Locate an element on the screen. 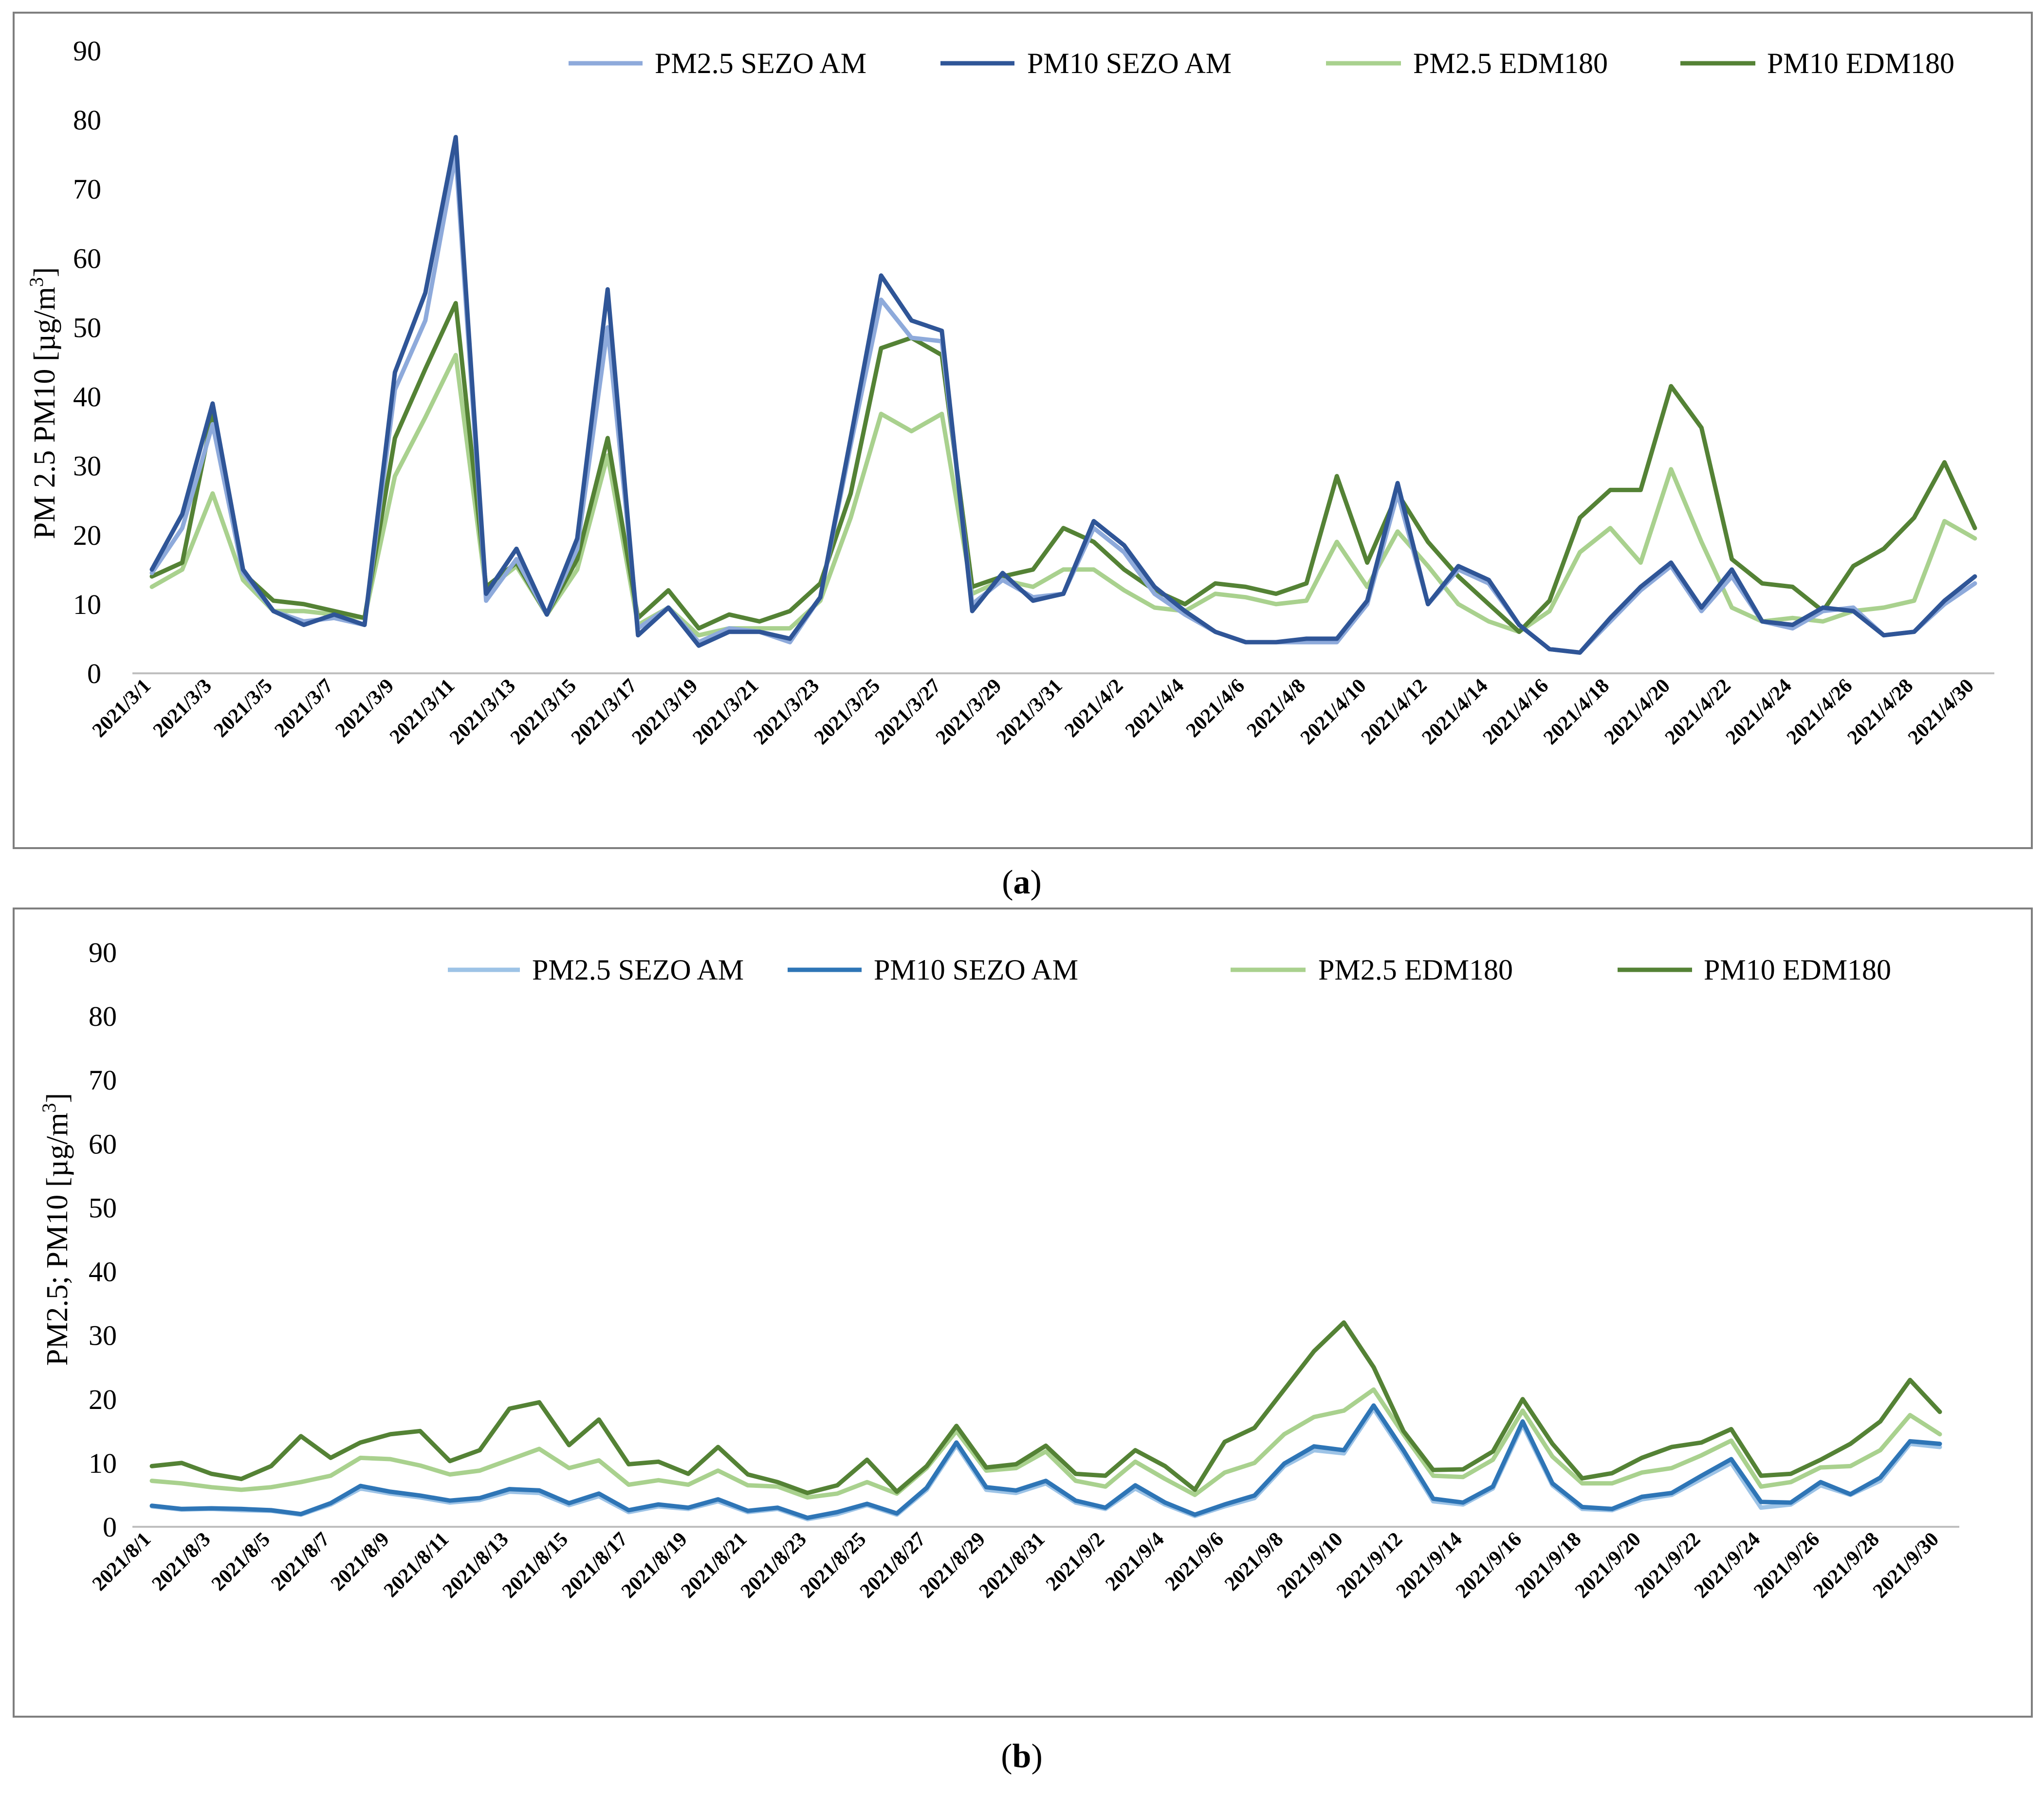  chart-a-legend-label: PM10 SEZO AM is located at coordinates (1129, 63).